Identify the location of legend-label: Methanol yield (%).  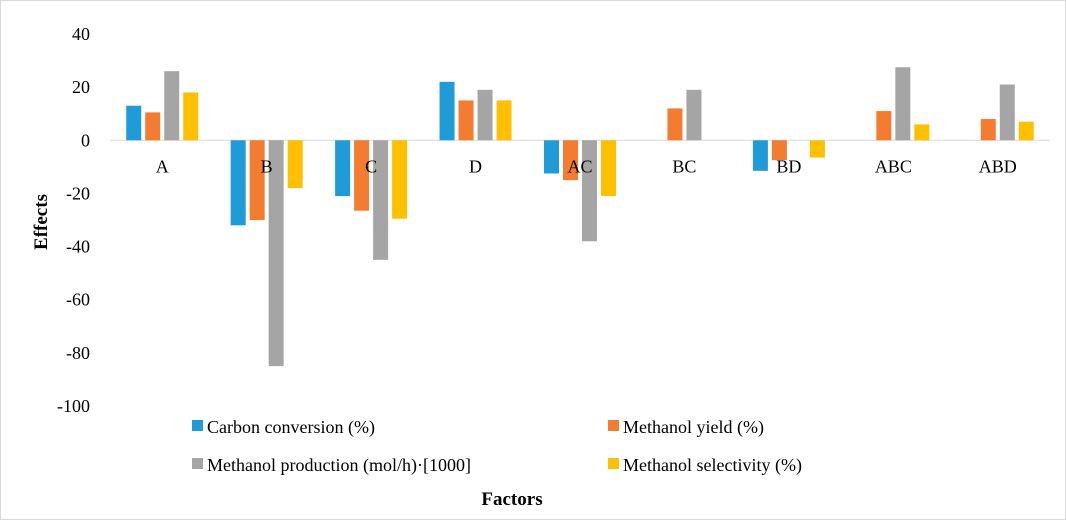
(693, 427).